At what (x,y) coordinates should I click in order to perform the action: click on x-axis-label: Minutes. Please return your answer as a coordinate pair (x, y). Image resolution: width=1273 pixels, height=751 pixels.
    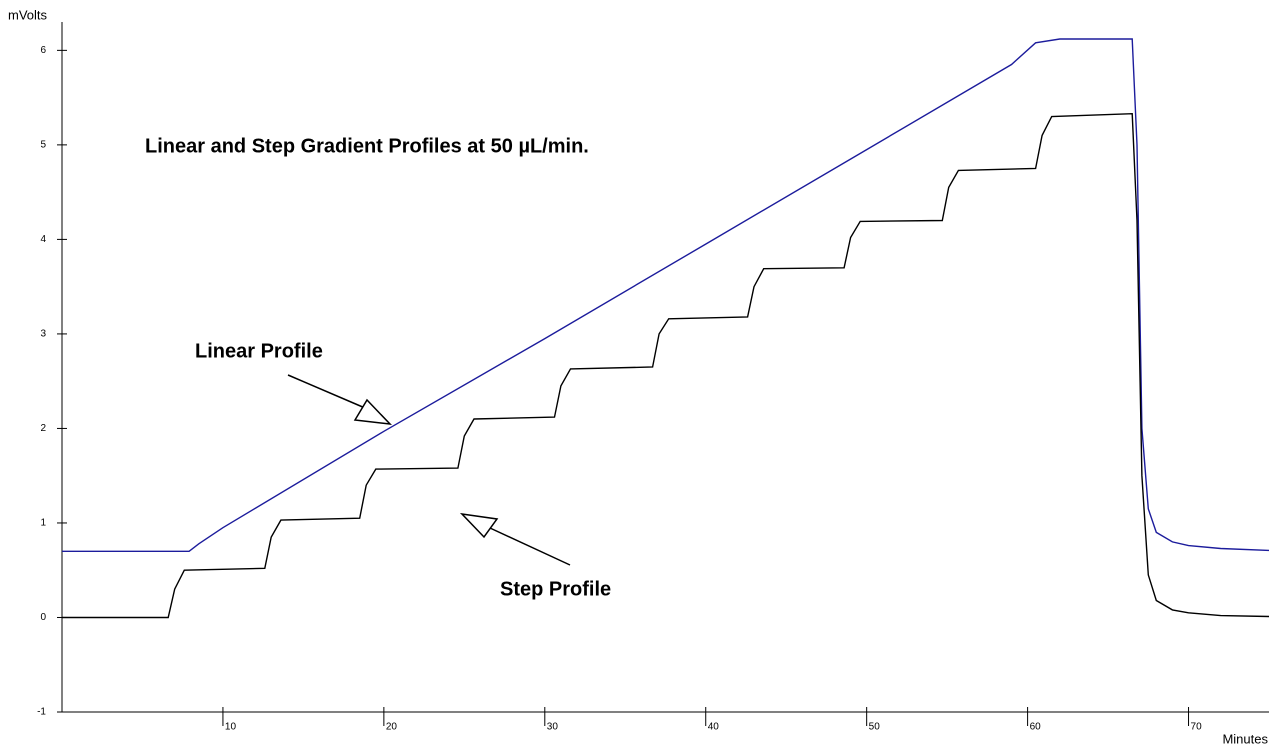
    Looking at the image, I should click on (1245, 738).